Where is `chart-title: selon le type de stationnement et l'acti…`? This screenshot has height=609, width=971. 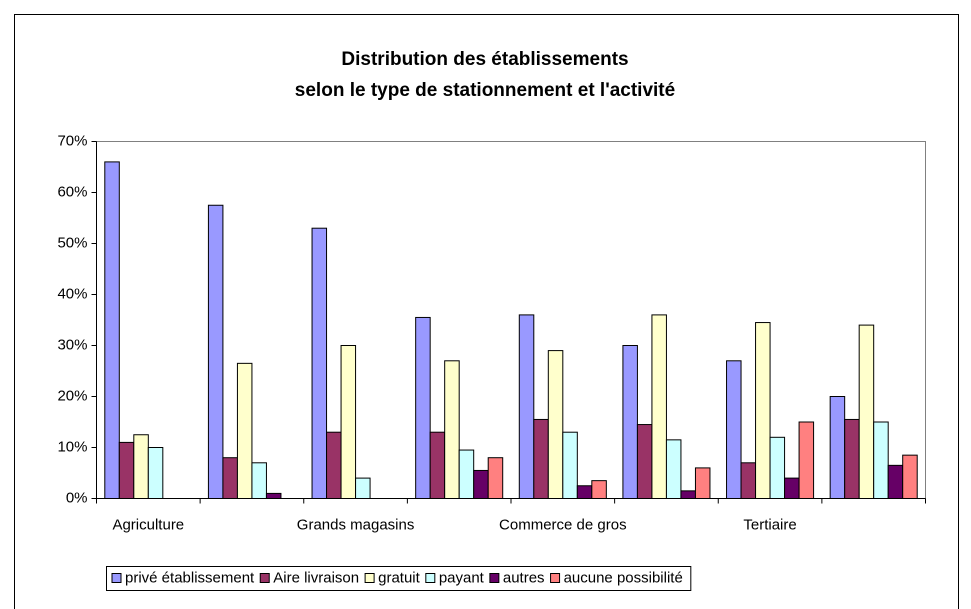
chart-title: selon le type de stationnement et l'acti… is located at coordinates (485, 90).